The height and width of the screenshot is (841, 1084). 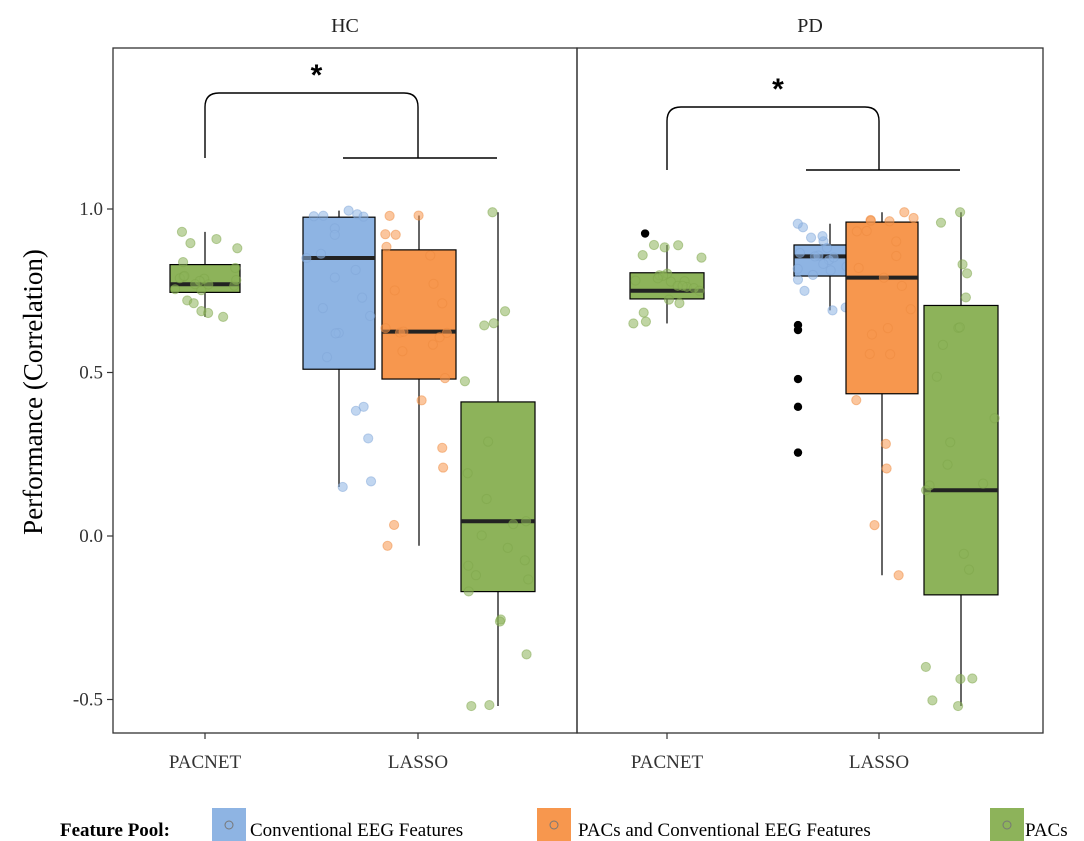 I want to click on facet-title: HC, so click(x=345, y=26).